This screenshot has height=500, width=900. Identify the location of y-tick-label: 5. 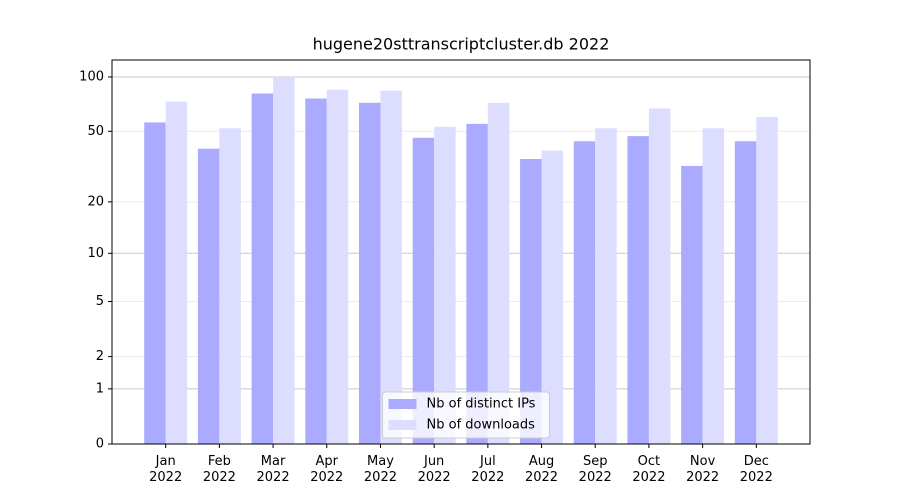
(100, 301).